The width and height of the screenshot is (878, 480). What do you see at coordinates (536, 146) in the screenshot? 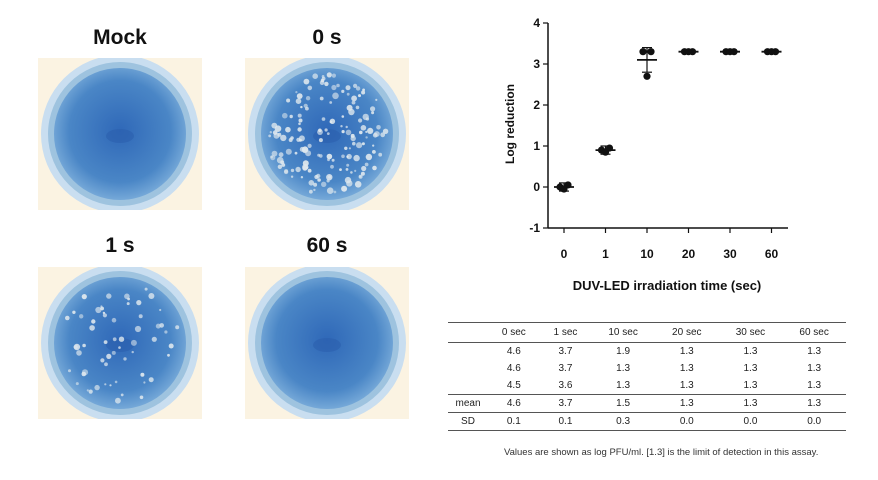
I see `y-tick-label: 1` at bounding box center [536, 146].